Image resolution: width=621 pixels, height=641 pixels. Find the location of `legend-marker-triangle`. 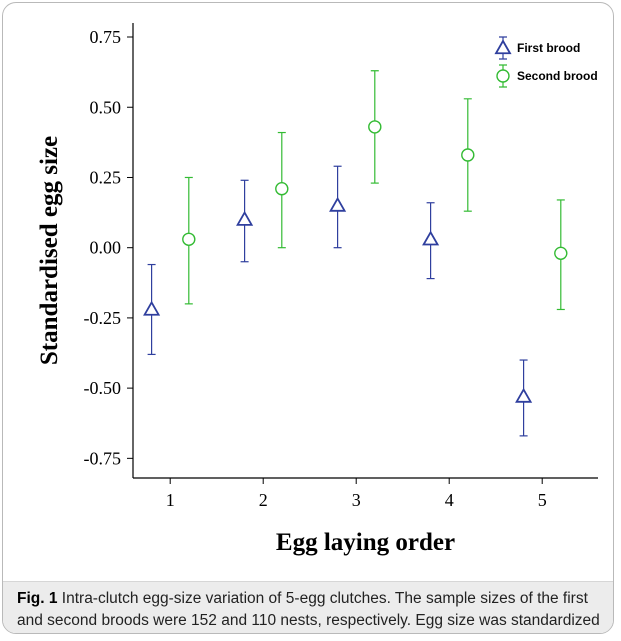

legend-marker-triangle is located at coordinates (503, 47).